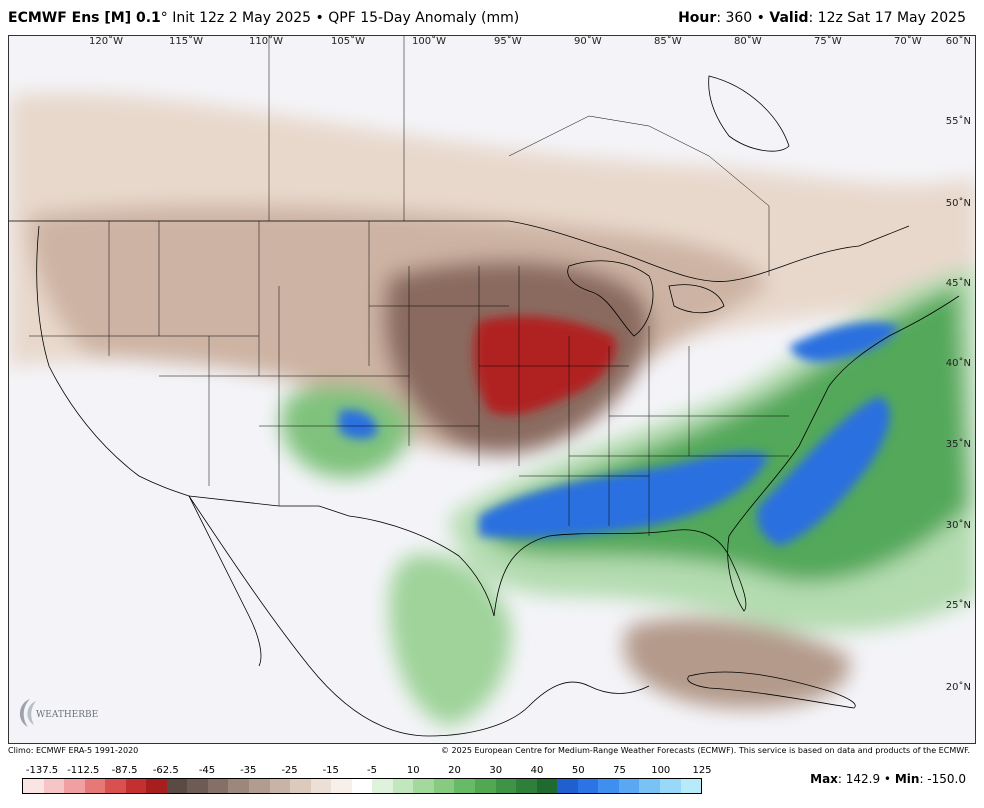  What do you see at coordinates (887, 18) in the screenshot?
I see `valid-value: : 12z Sat 17 May 2025` at bounding box center [887, 18].